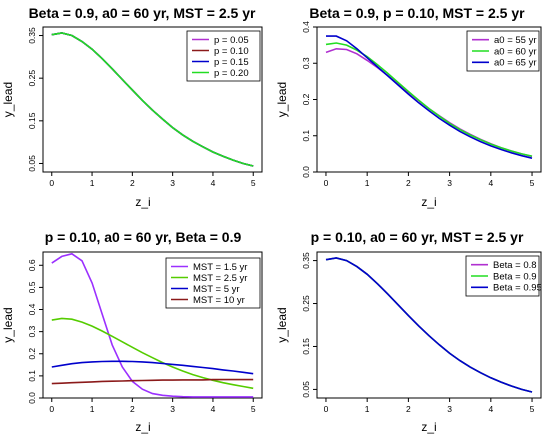 This screenshot has width=550, height=441. What do you see at coordinates (515, 40) in the screenshot?
I see `legend-entry: a0 = 55 yr` at bounding box center [515, 40].